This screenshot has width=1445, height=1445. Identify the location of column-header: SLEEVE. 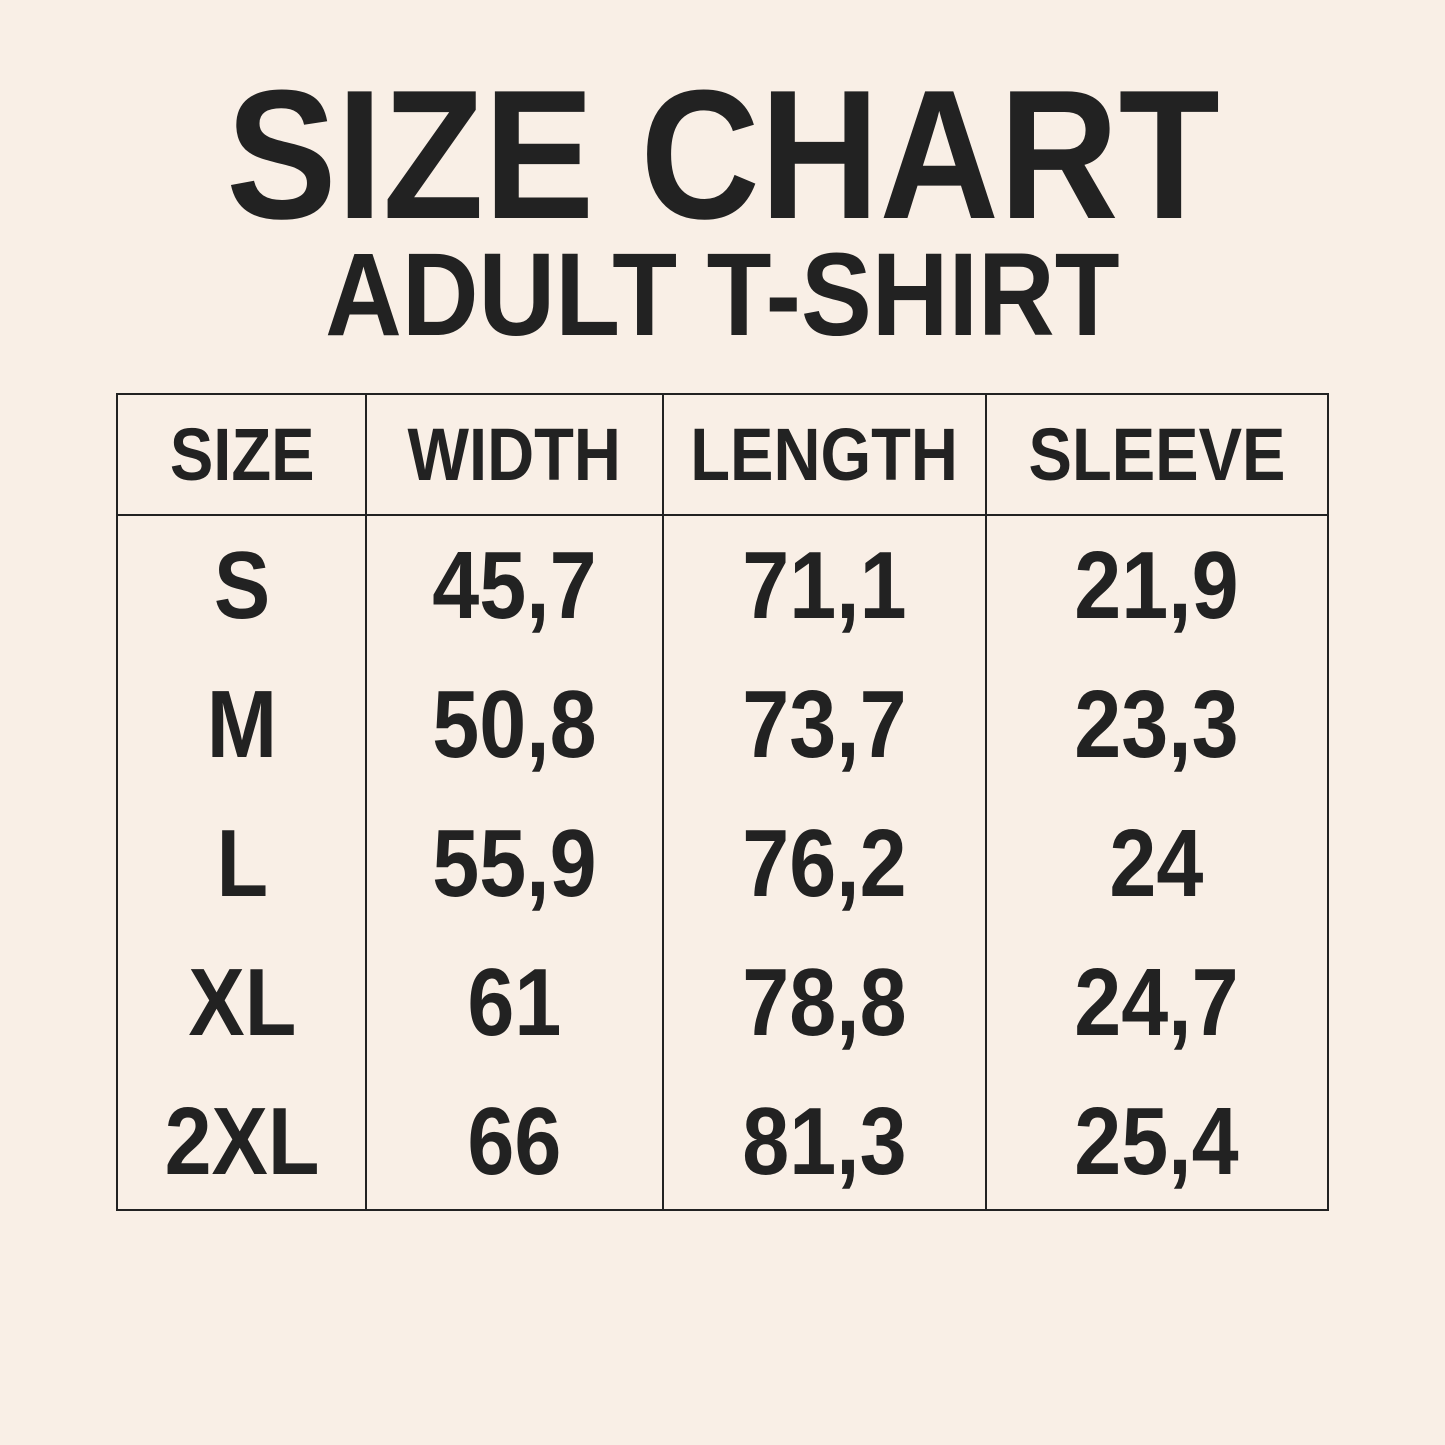
(1156, 455).